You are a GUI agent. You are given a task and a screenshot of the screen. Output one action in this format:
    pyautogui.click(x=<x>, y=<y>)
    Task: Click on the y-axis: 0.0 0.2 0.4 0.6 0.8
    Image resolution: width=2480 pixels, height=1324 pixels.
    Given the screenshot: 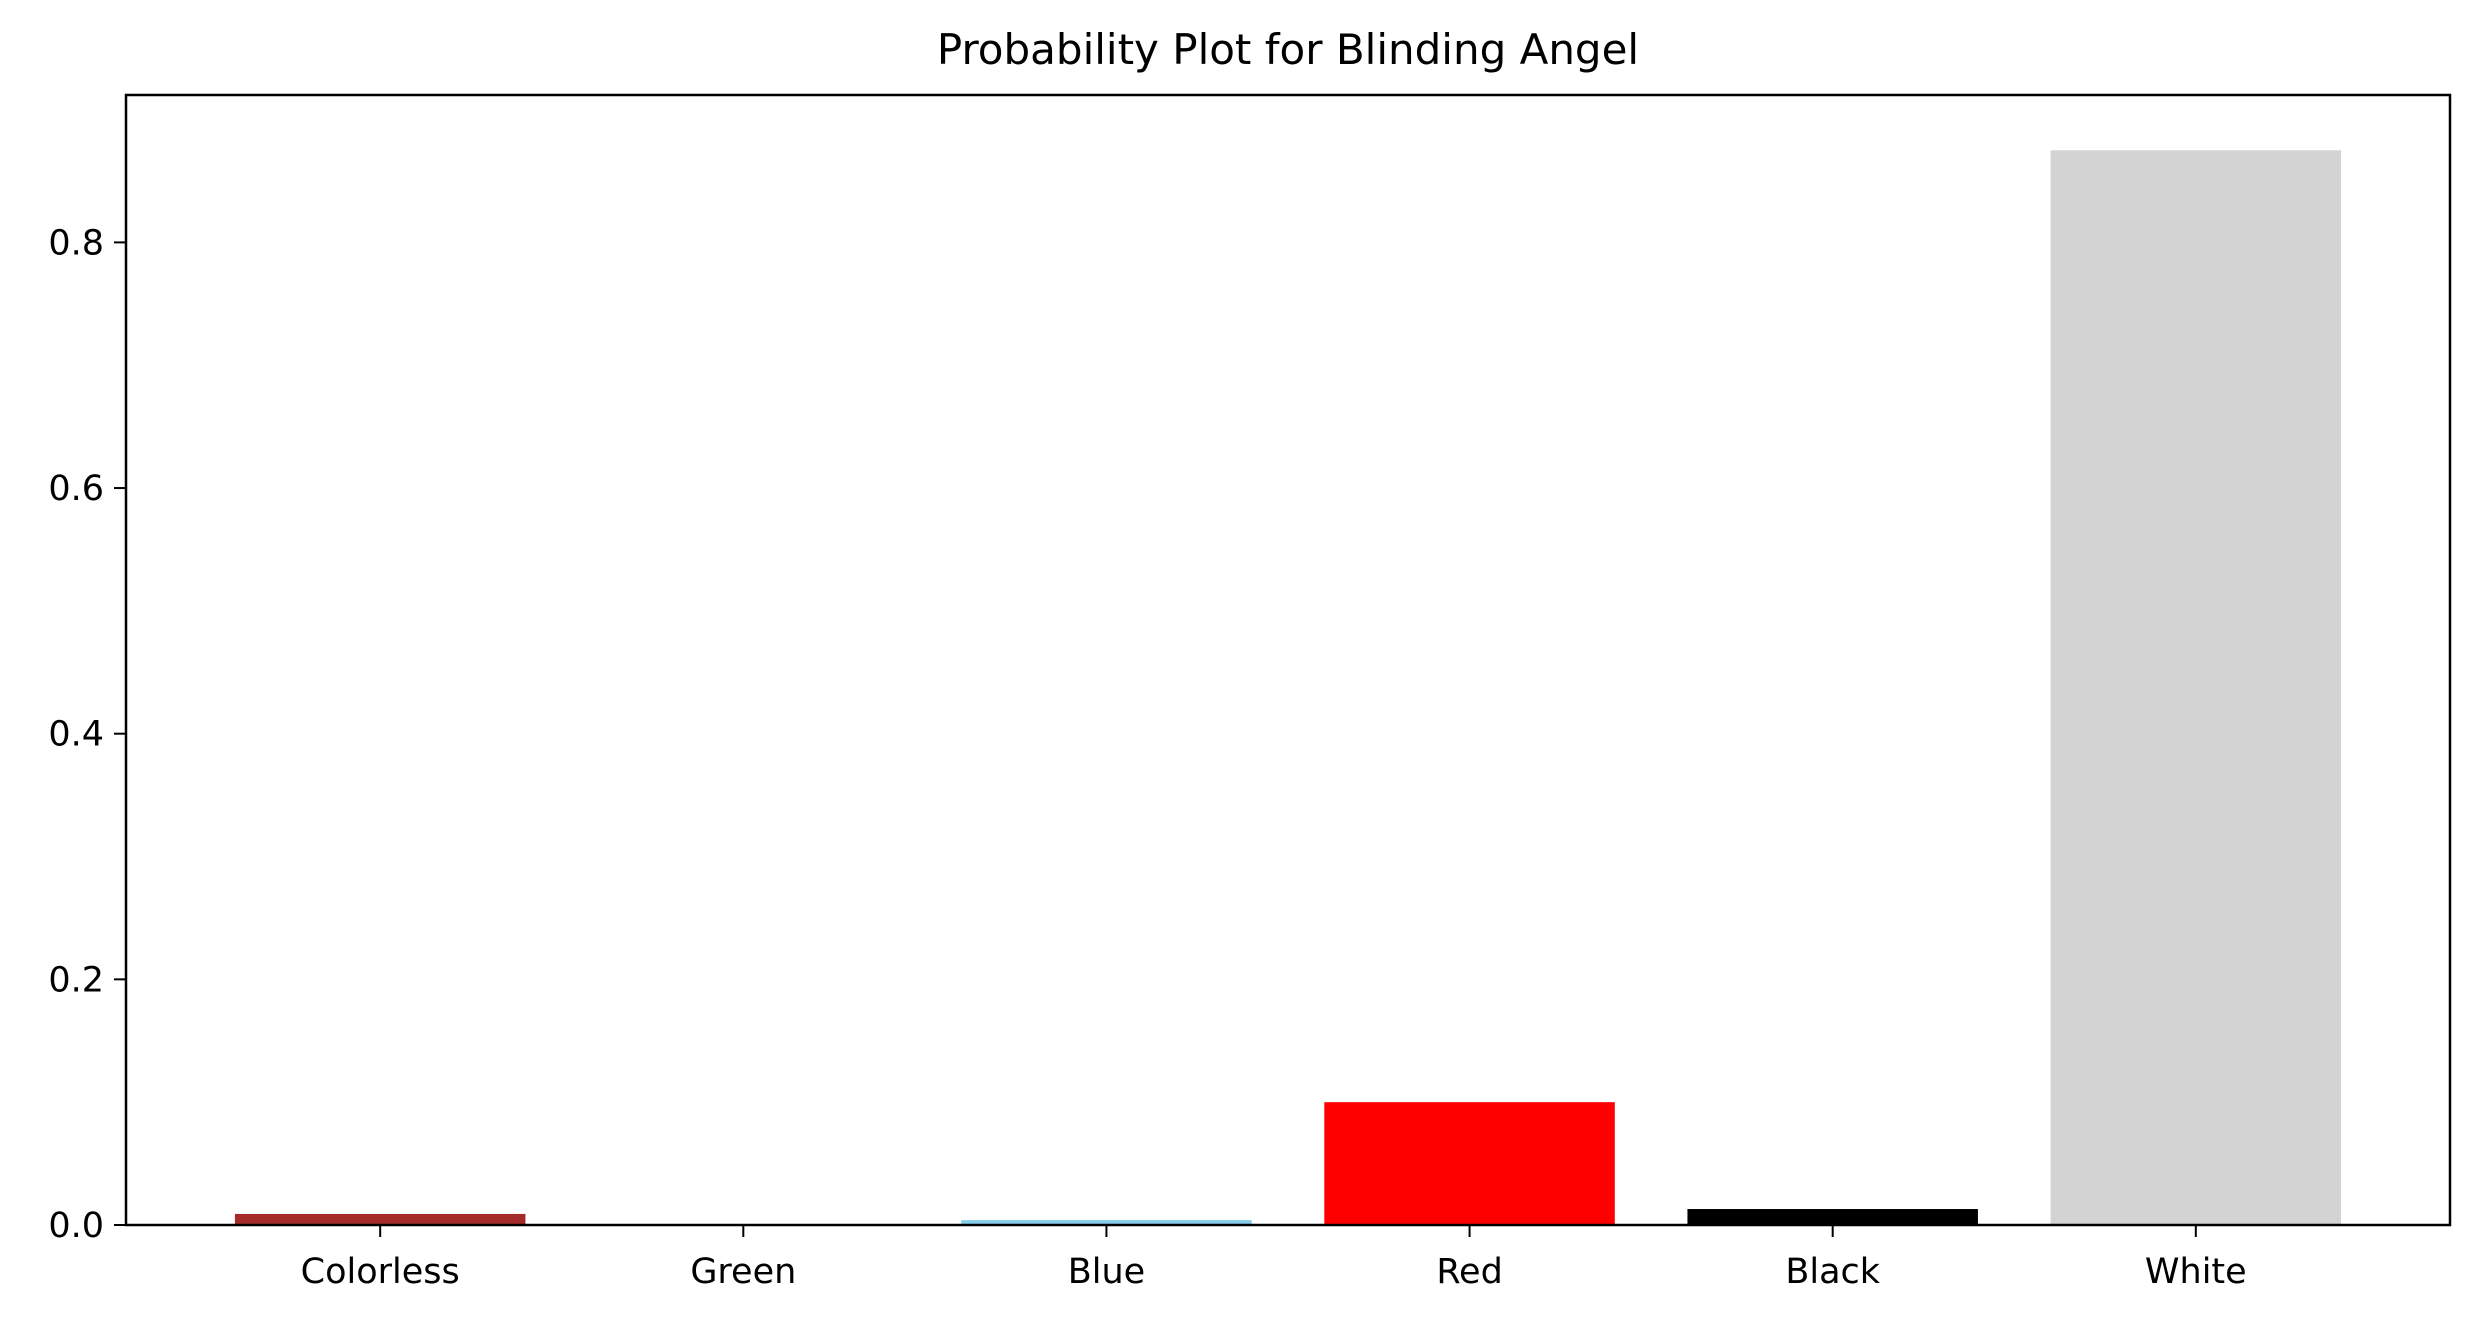 What is the action you would take?
    pyautogui.click(x=87, y=734)
    